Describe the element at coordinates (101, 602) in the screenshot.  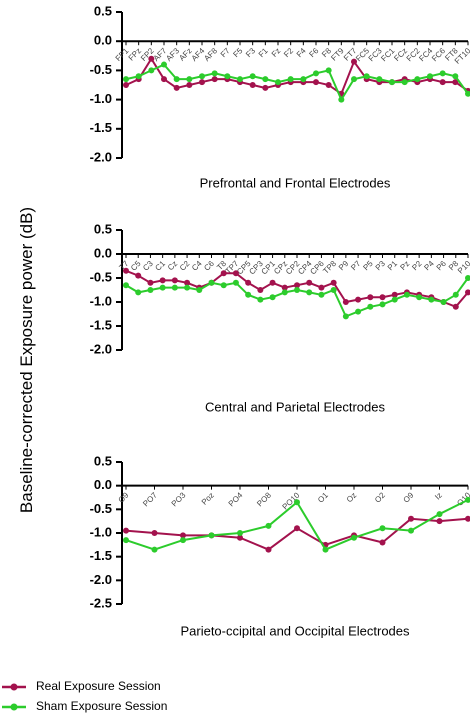
I see `y-tick-label: -2.5` at that location.